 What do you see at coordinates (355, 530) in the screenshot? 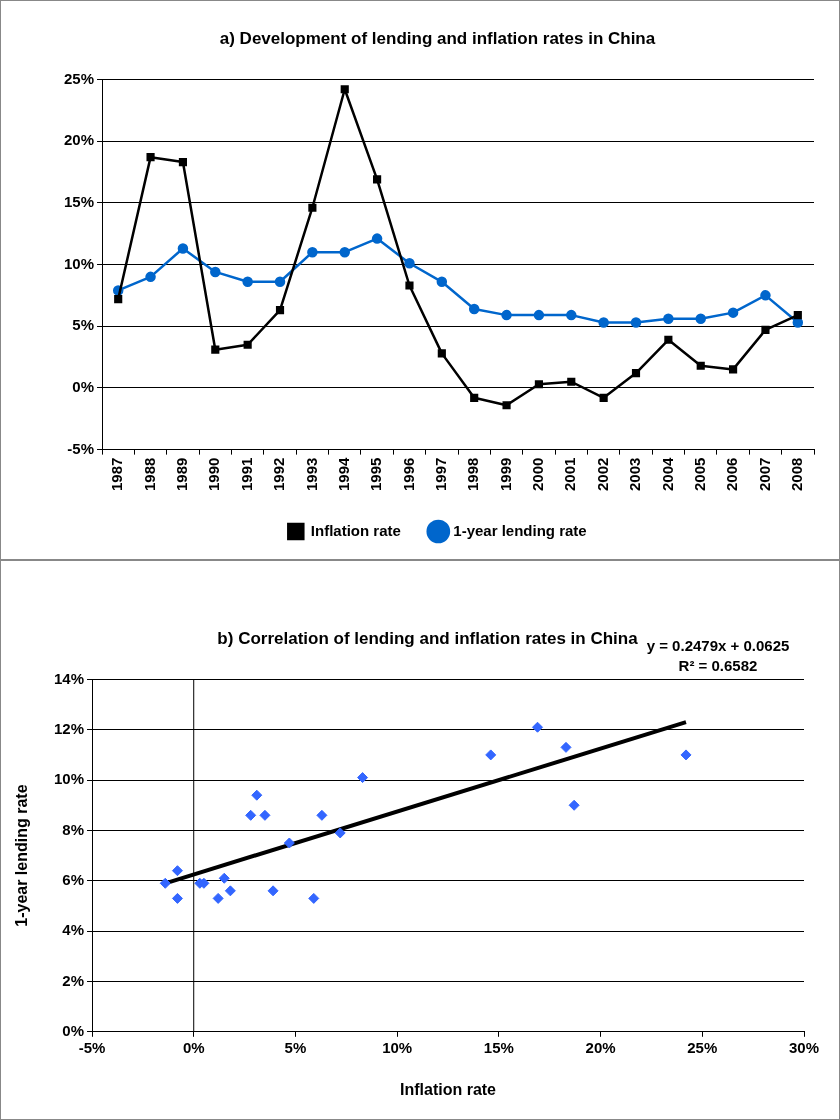
I see `legend-label: Inflation rate` at bounding box center [355, 530].